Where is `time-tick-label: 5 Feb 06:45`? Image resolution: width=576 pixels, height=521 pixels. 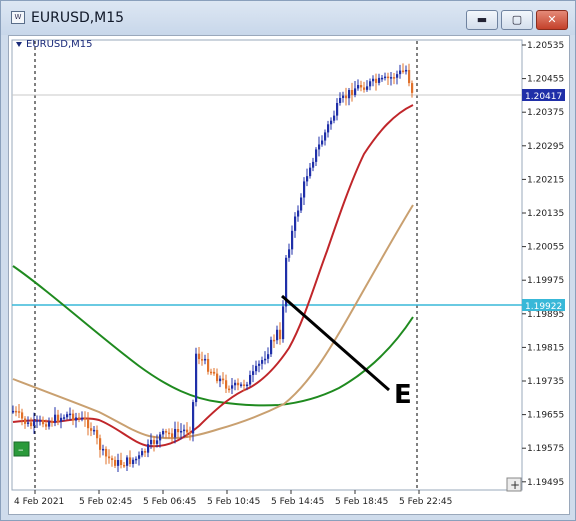 time-tick-label: 5 Feb 06:45 is located at coordinates (169, 502).